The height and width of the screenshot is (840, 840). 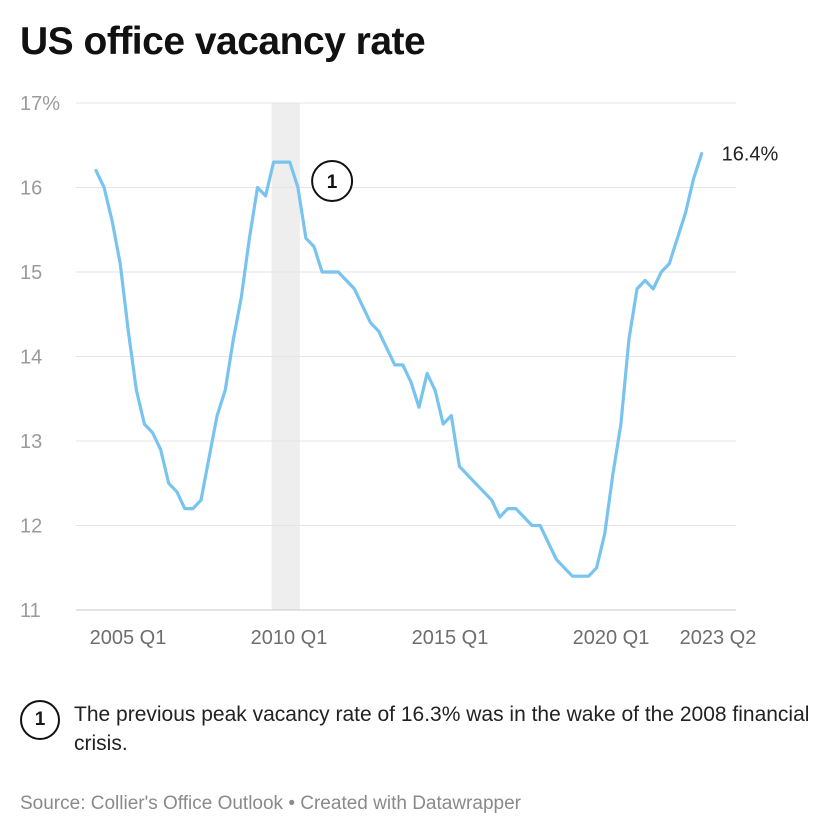 I want to click on x-tick-label: 2023 Q2, so click(x=718, y=638).